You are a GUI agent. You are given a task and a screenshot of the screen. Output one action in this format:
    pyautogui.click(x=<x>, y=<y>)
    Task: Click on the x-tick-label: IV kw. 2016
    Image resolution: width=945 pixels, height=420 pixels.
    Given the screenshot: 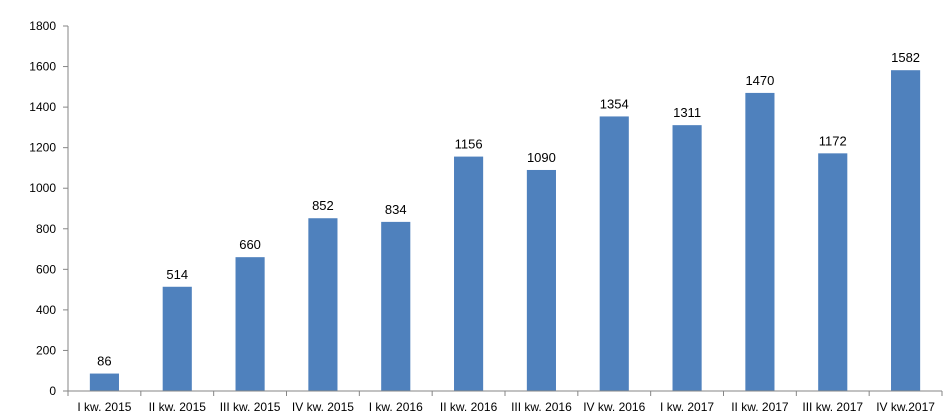 What is the action you would take?
    pyautogui.click(x=614, y=407)
    